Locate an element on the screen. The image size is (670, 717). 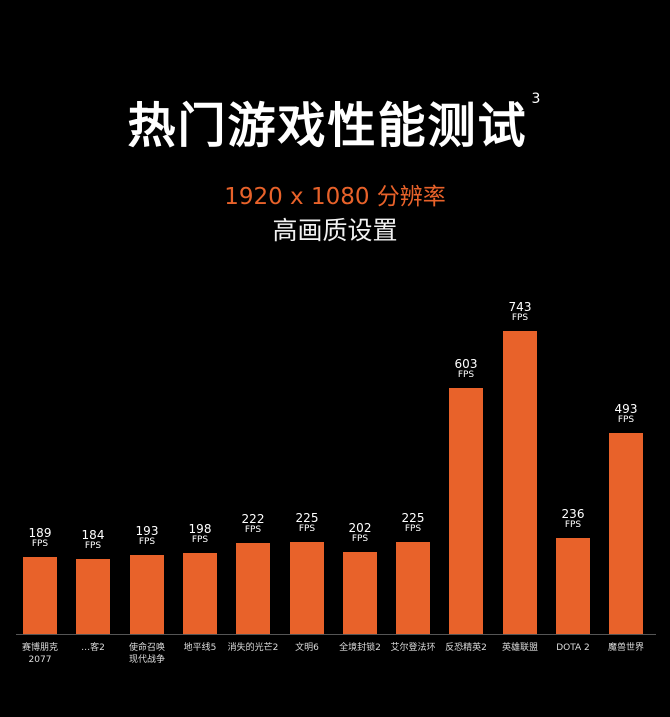
value-number: 189 is located at coordinates (40, 533).